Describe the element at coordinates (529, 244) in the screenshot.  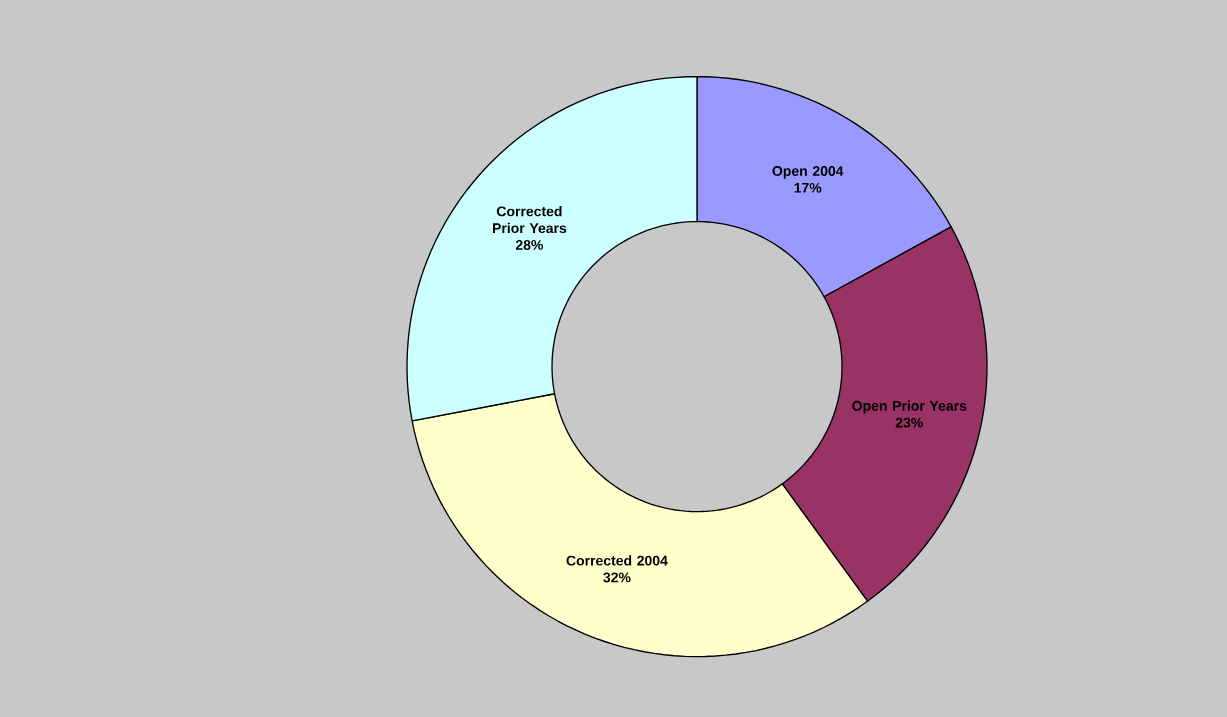
I see `data-label: 28%` at that location.